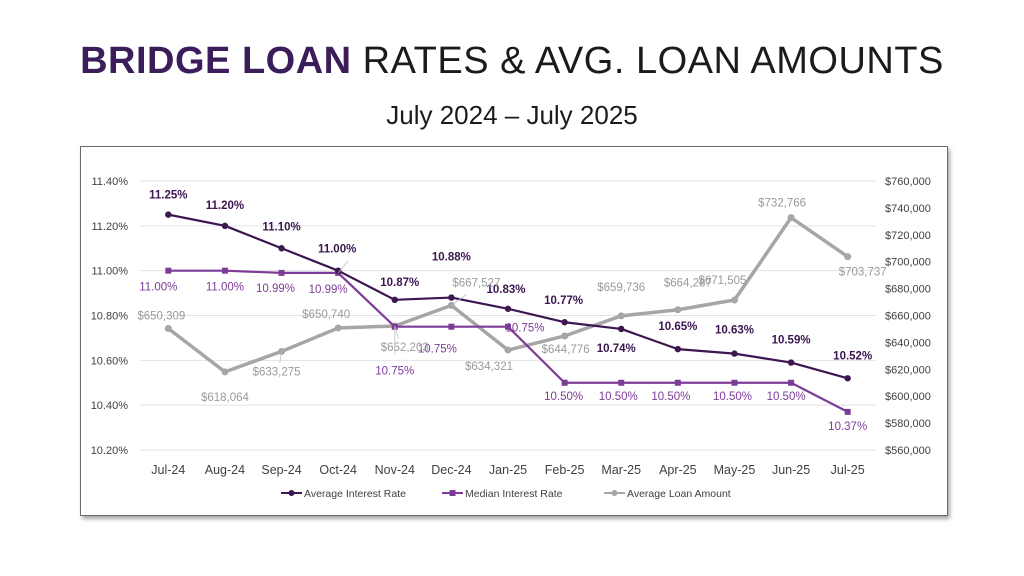 The height and width of the screenshot is (576, 1024). Describe the element at coordinates (225, 398) in the screenshot. I see `data-label-average-loan-amount: $618,064` at that location.